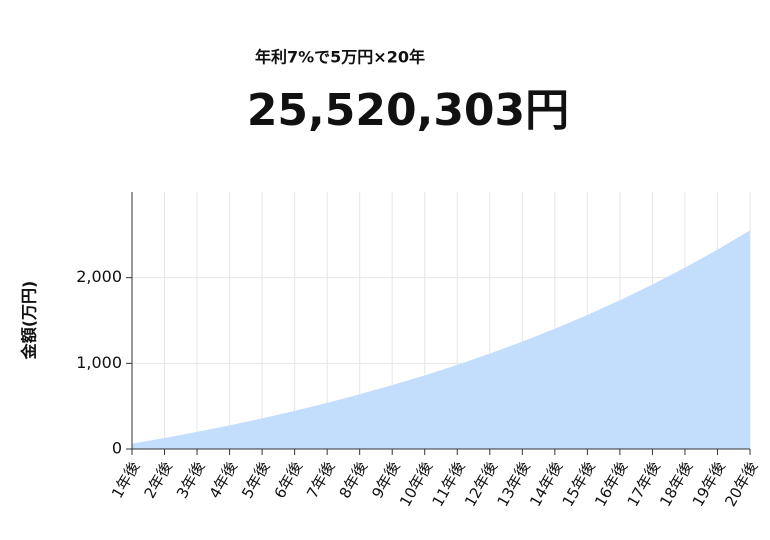  I want to click on x-tick-label: 7年後, so click(320, 479).